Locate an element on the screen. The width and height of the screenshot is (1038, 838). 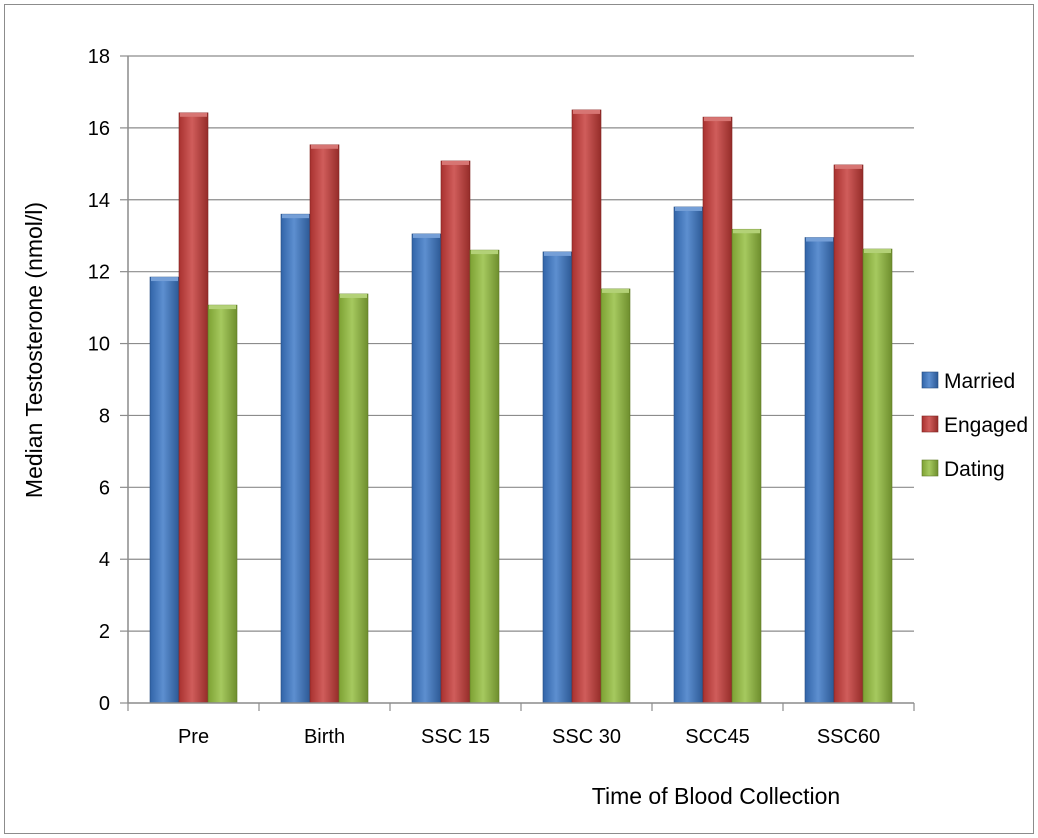
legend-label-married: Married is located at coordinates (979, 381).